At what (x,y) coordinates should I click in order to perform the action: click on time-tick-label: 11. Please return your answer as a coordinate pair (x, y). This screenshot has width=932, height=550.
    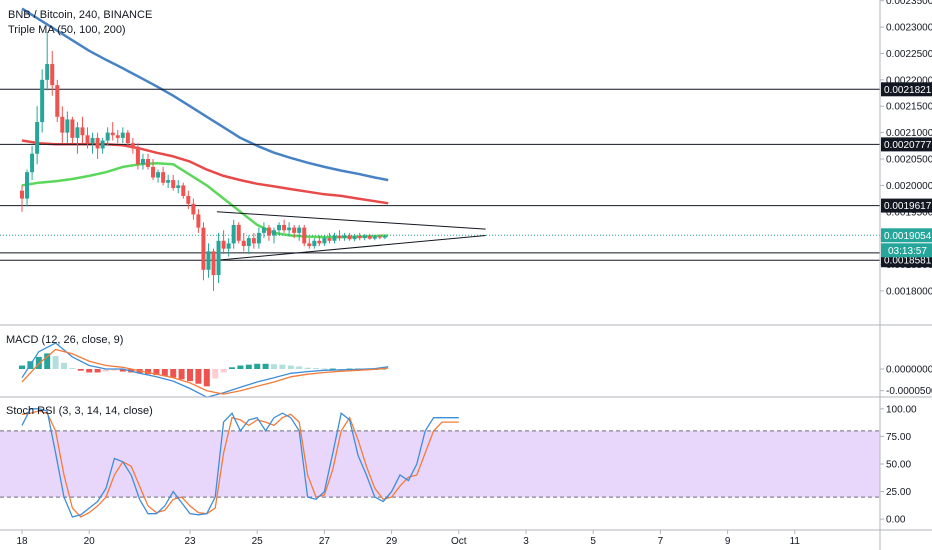
    Looking at the image, I should click on (795, 541).